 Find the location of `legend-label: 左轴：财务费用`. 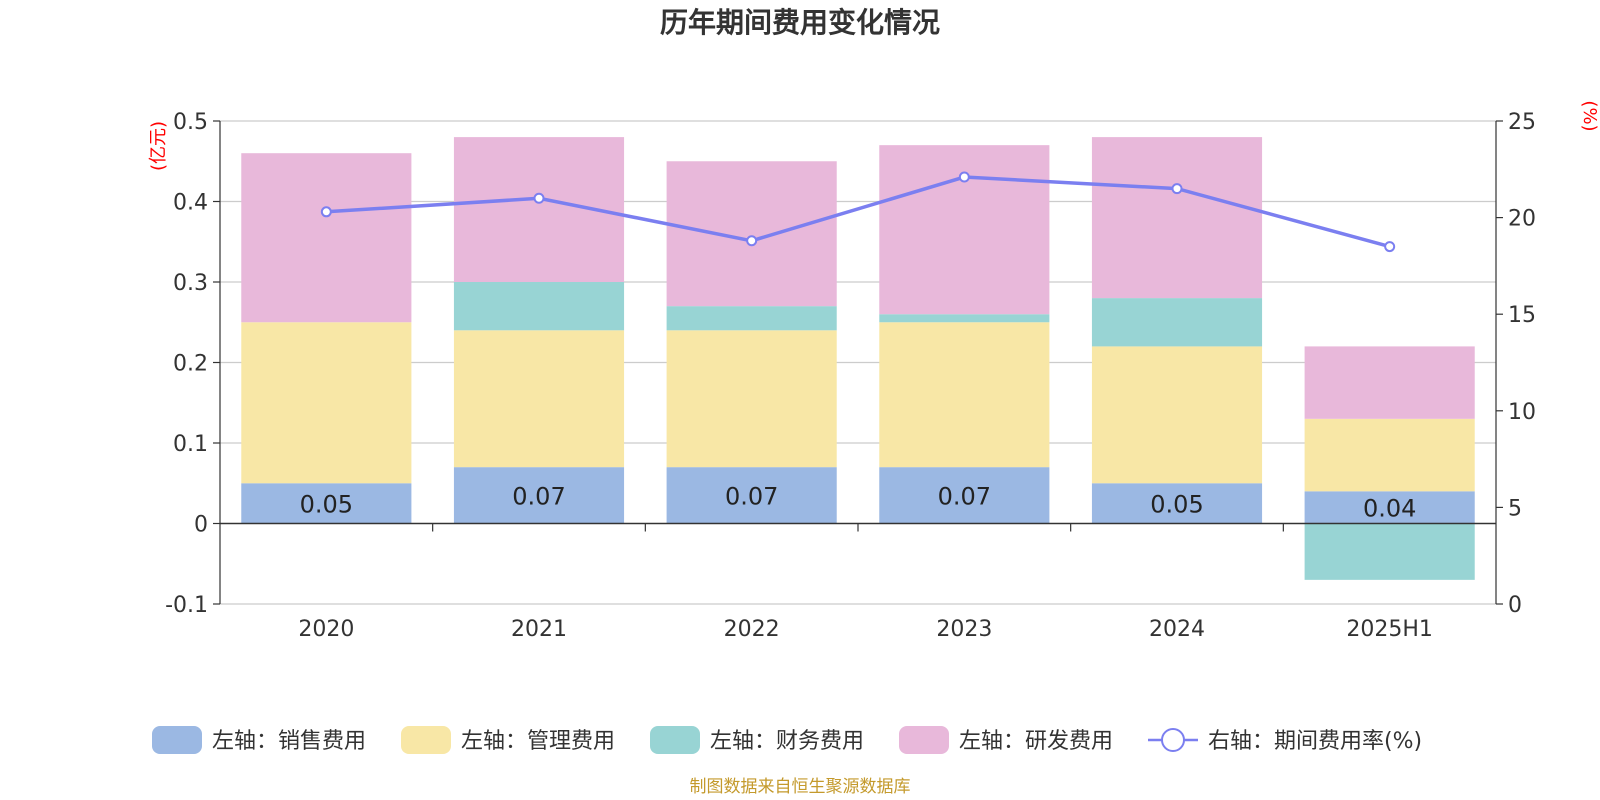

legend-label: 左轴：财务费用 is located at coordinates (787, 741).